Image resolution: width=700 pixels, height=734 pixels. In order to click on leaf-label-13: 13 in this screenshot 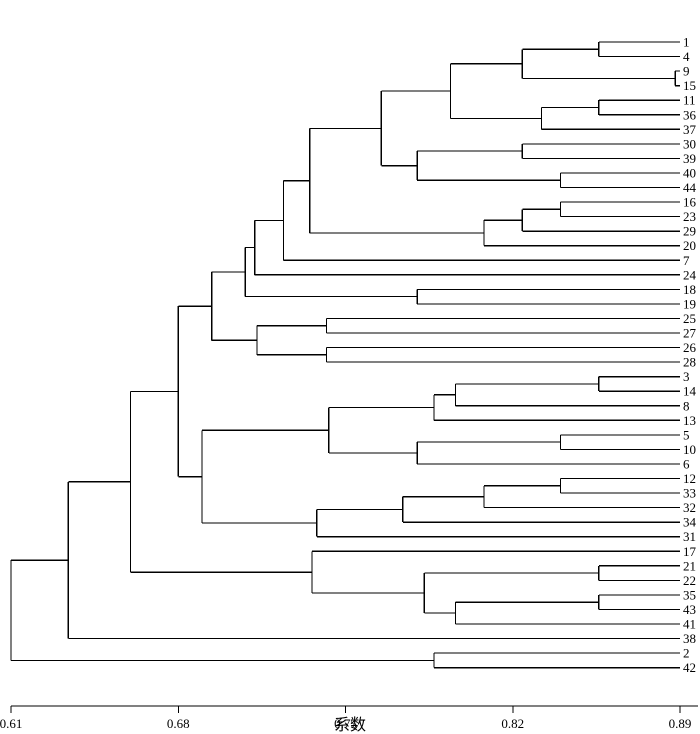, I will do `click(689, 420)`.